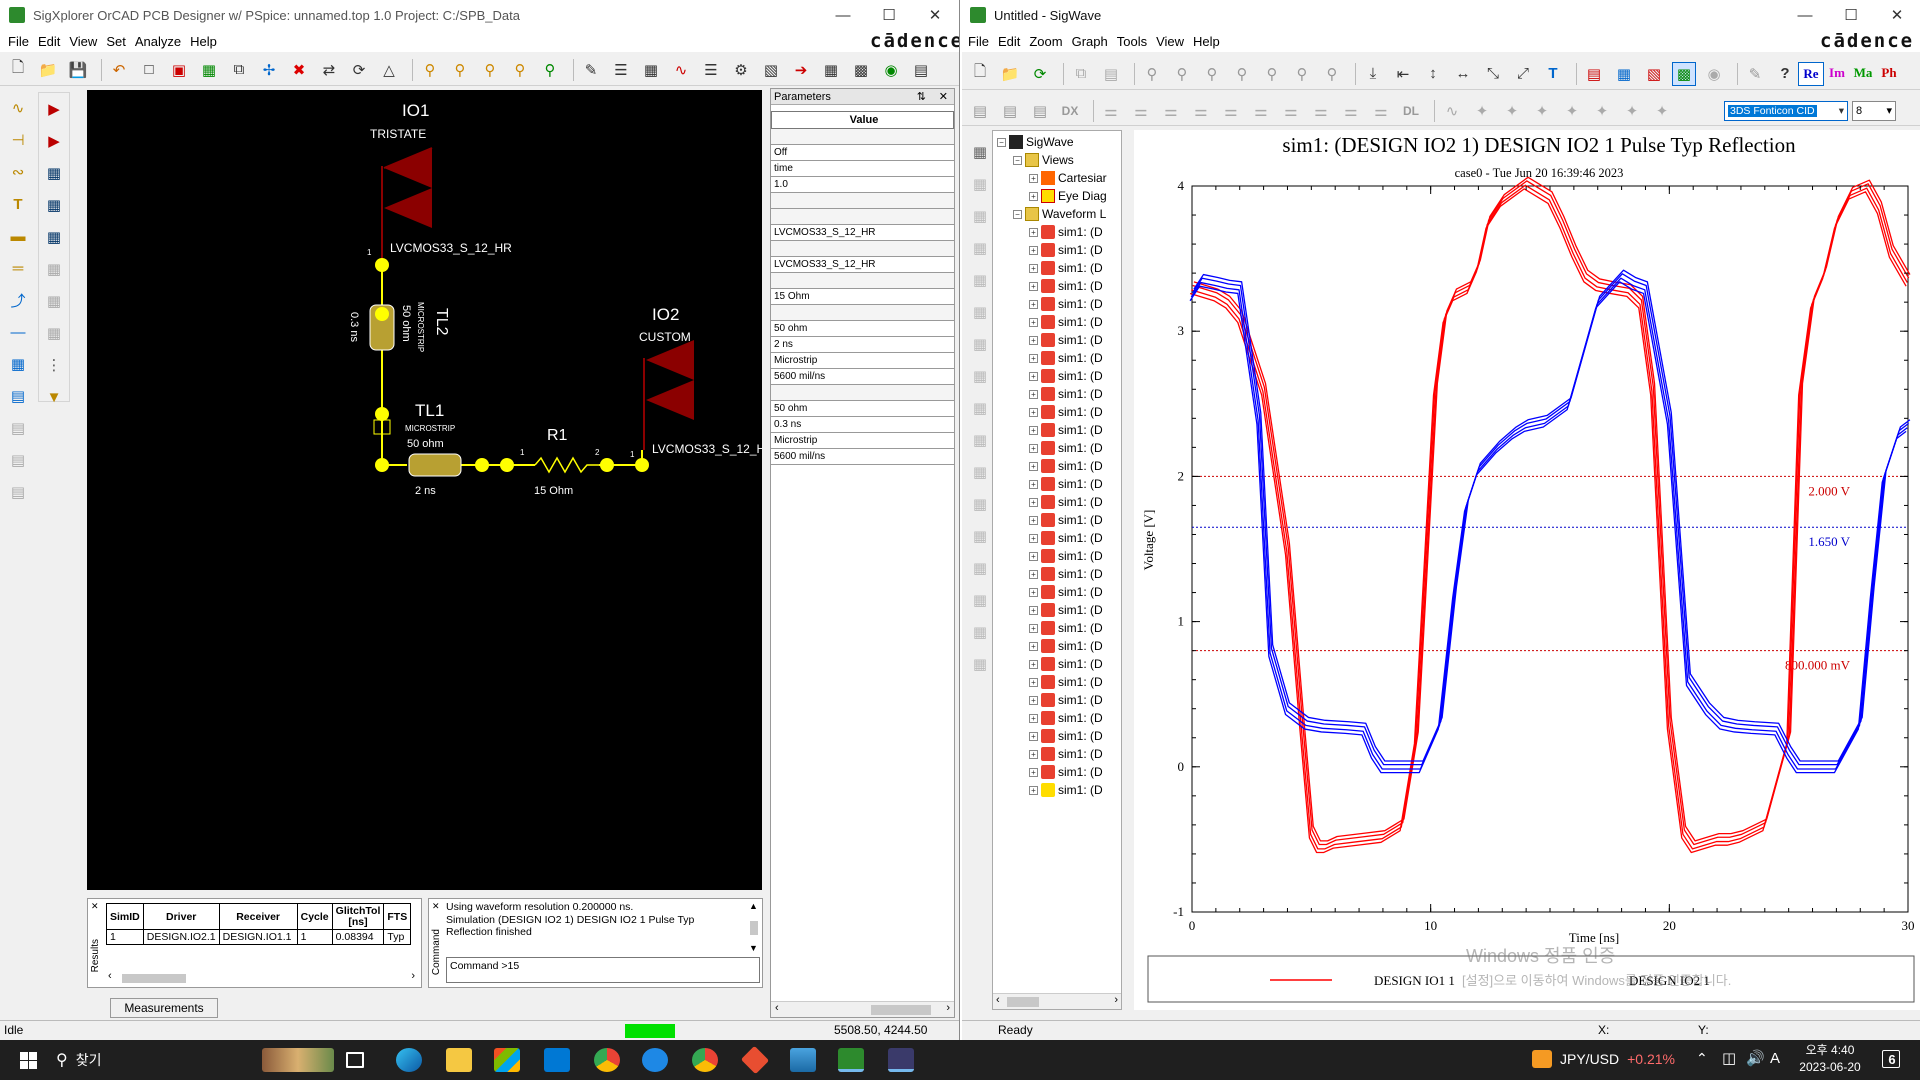 This screenshot has height=1080, width=1920. What do you see at coordinates (862, 377) in the screenshot?
I see `param-row: 5600 mil/ns` at bounding box center [862, 377].